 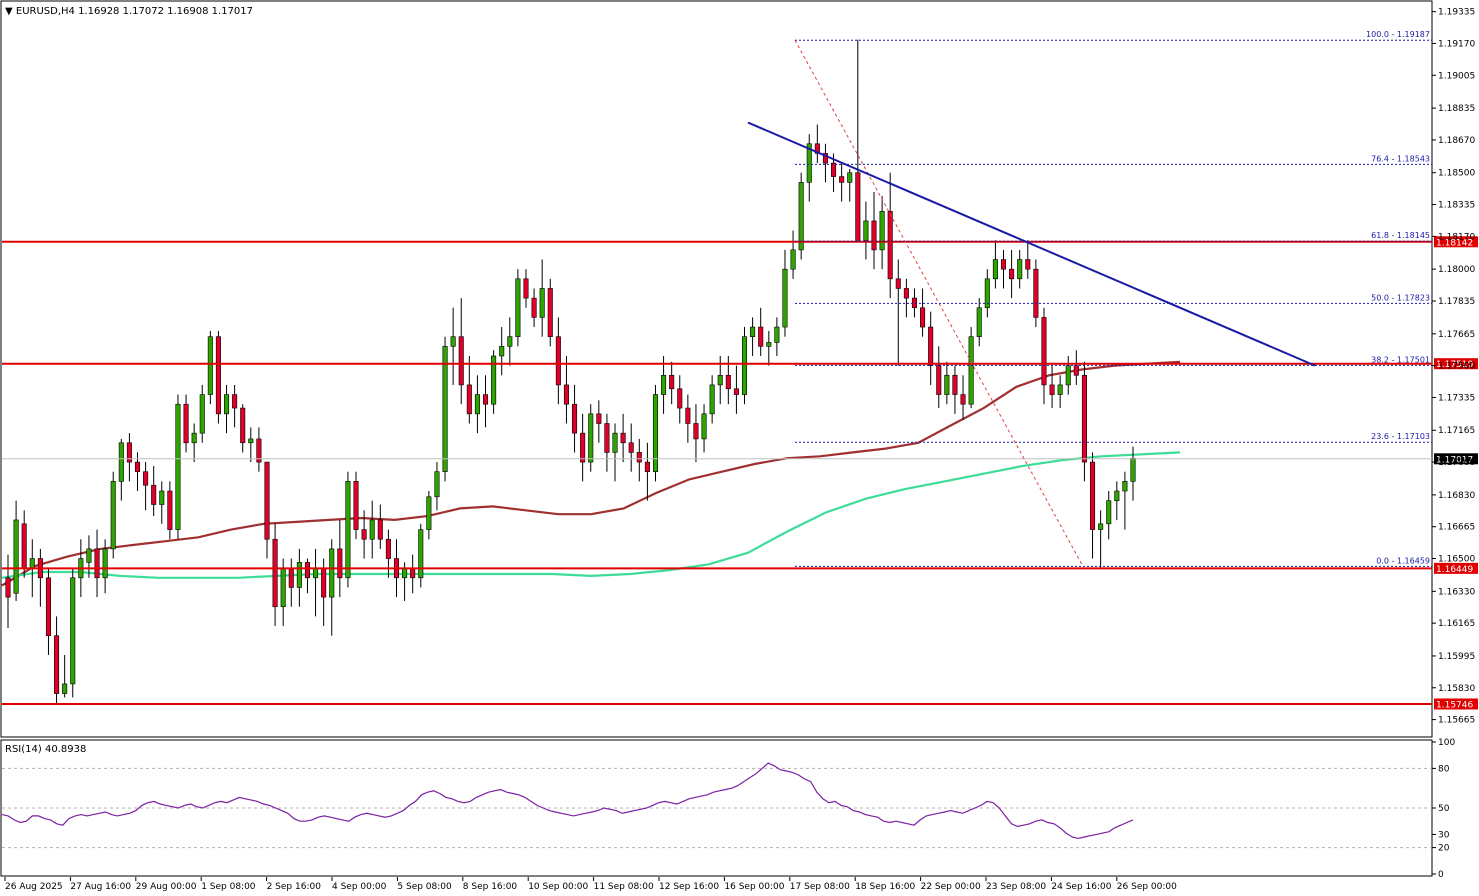 What do you see at coordinates (754, 887) in the screenshot?
I see `time-tick-label: 16 Sep 00:00` at bounding box center [754, 887].